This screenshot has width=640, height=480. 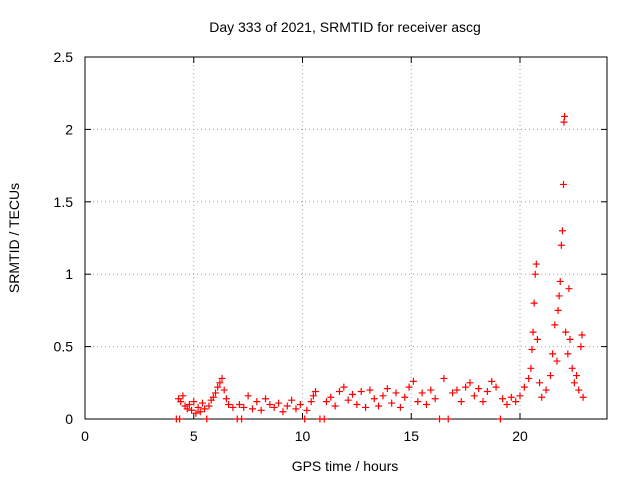 I want to click on y-tick-label: 0.5, so click(x=64, y=347).